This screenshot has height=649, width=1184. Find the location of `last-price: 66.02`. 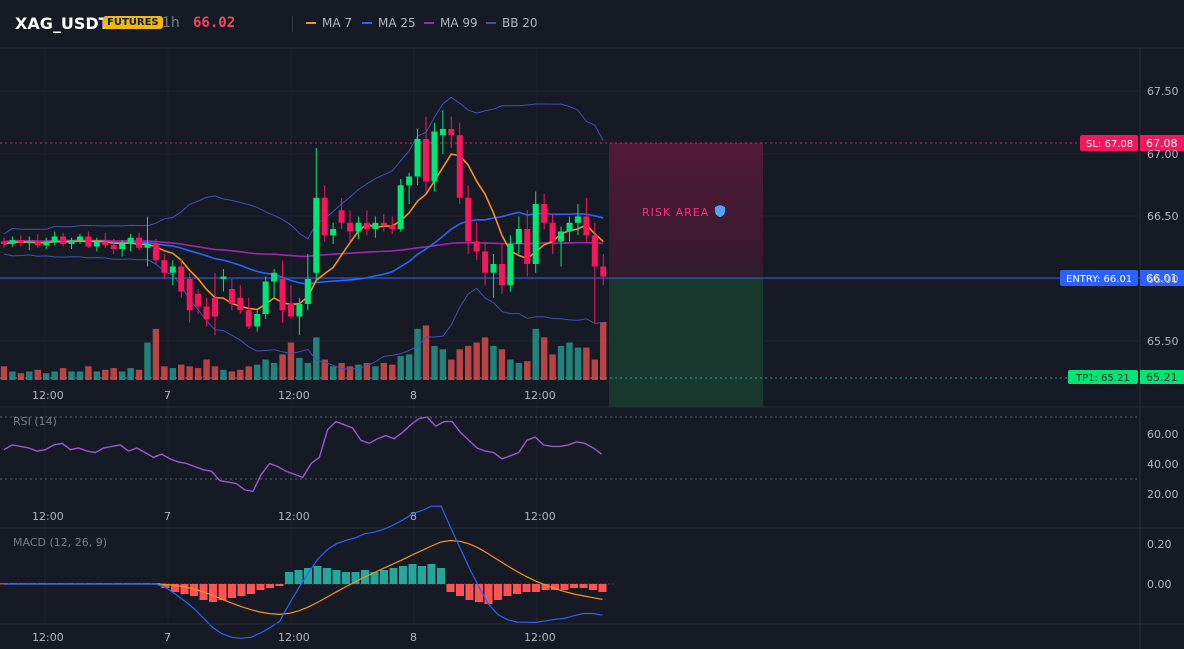

last-price: 66.02 is located at coordinates (214, 23).